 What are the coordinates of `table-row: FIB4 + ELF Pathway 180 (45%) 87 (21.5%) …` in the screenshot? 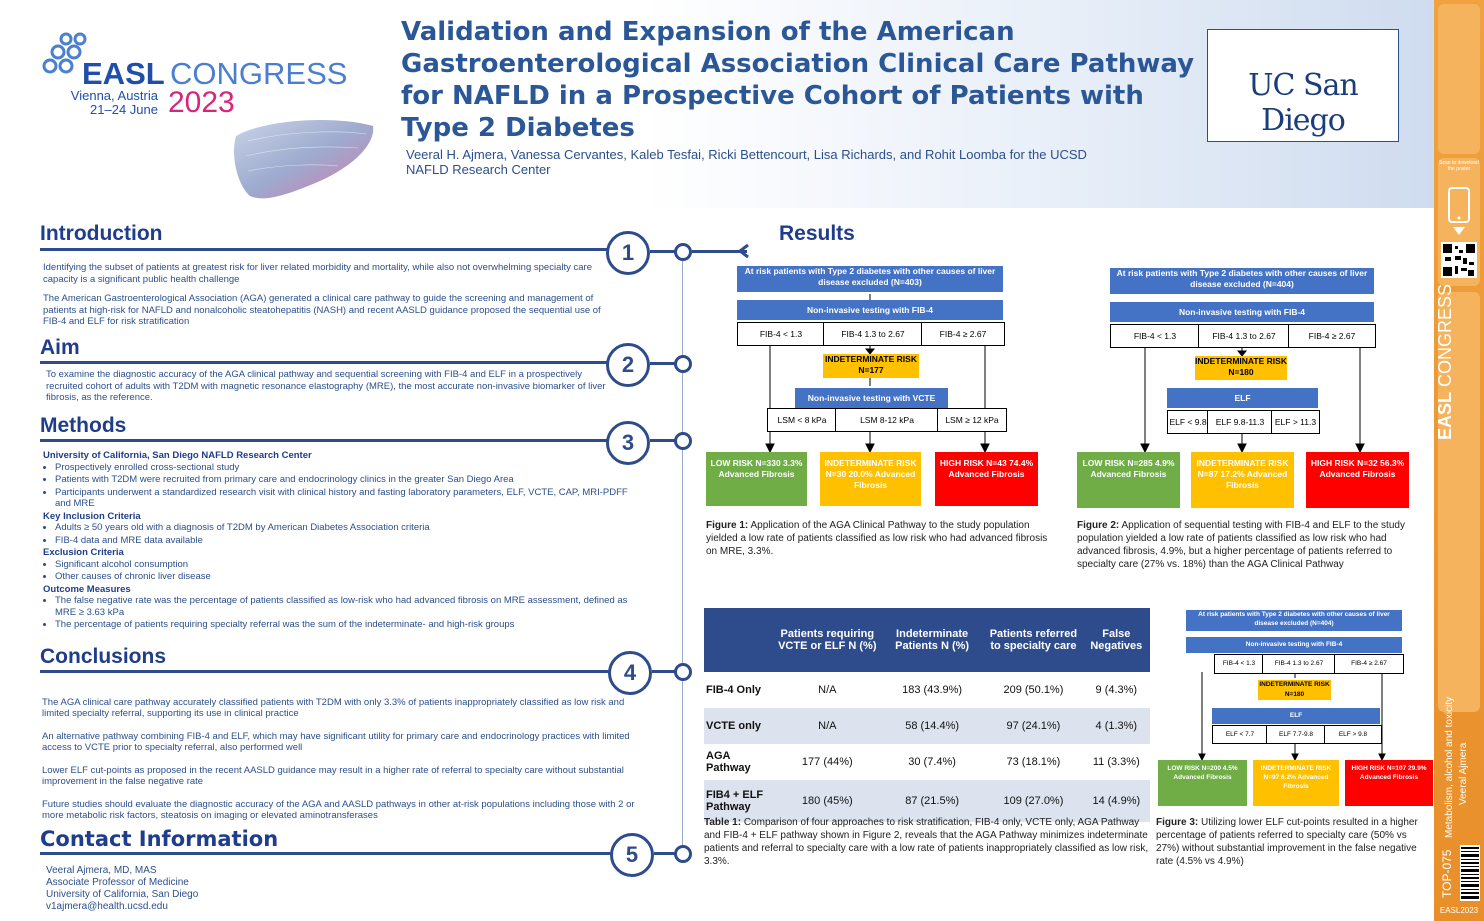 It's located at (927, 801).